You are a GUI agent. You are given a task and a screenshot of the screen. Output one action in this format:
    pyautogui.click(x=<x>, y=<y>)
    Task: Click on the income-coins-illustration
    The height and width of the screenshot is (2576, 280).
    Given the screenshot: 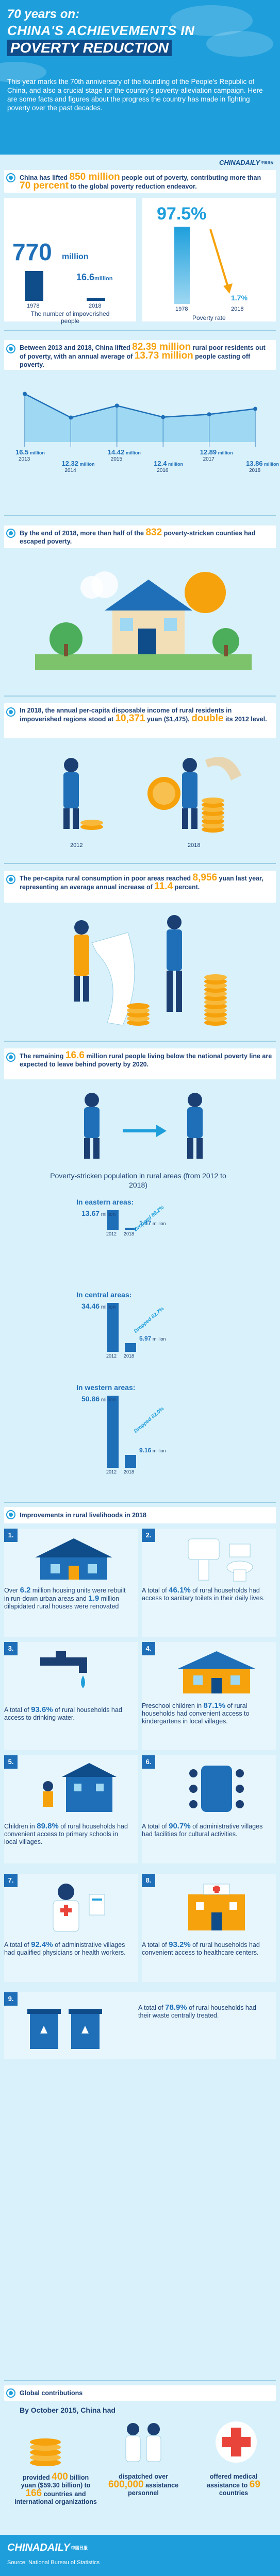 What is the action you would take?
    pyautogui.click(x=152, y=795)
    